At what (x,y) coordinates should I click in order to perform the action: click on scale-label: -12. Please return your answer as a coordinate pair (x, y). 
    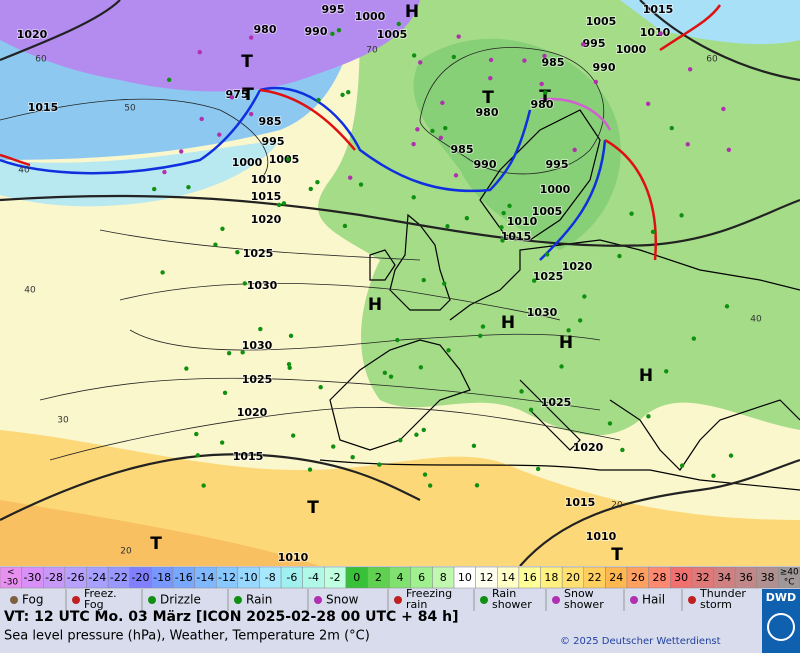
    Looking at the image, I should click on (227, 577).